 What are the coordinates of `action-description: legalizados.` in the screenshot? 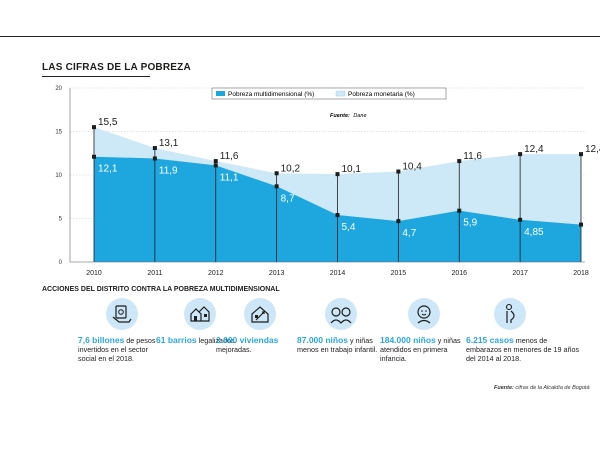 It's located at (217, 340).